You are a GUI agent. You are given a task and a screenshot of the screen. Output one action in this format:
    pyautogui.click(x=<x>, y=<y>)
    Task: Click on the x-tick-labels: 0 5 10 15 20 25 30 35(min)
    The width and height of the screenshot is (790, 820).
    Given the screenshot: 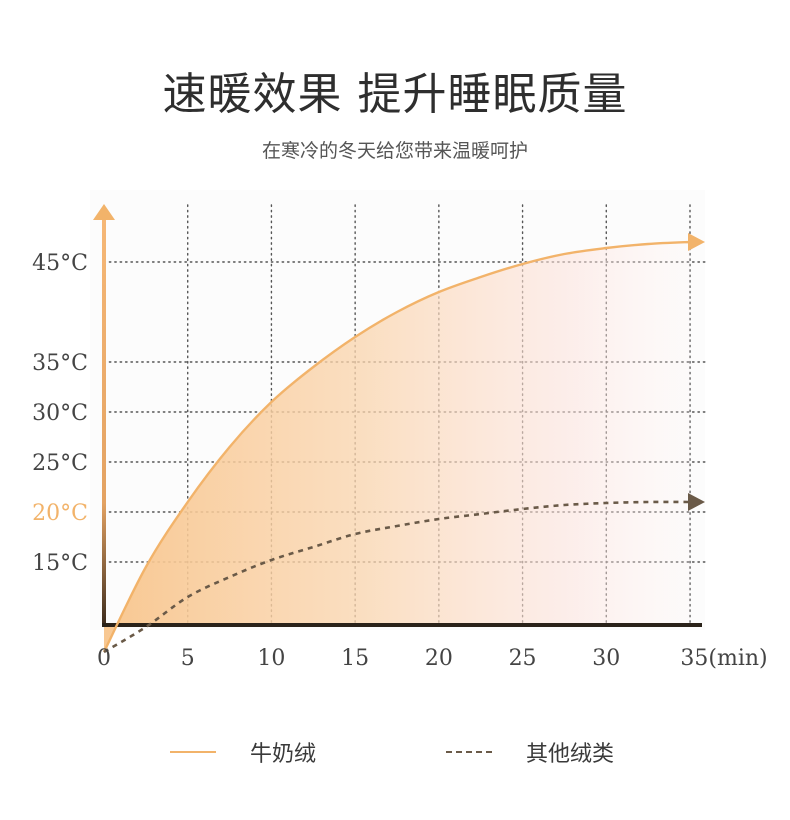 What is the action you would take?
    pyautogui.click(x=432, y=658)
    